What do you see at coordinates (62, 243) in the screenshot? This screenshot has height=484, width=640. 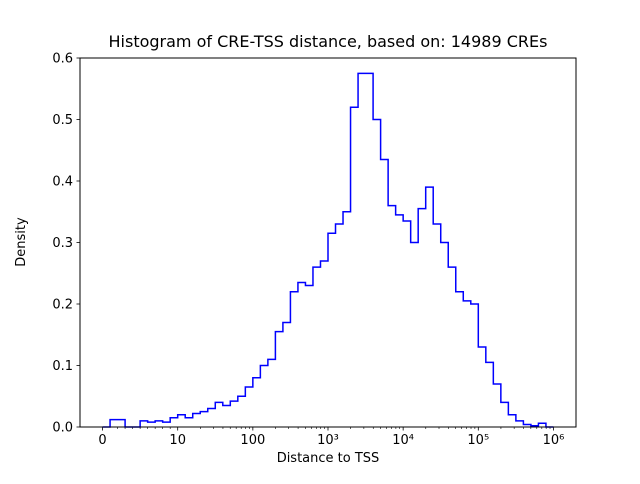 I see `y-tick-label: 0.3` at bounding box center [62, 243].